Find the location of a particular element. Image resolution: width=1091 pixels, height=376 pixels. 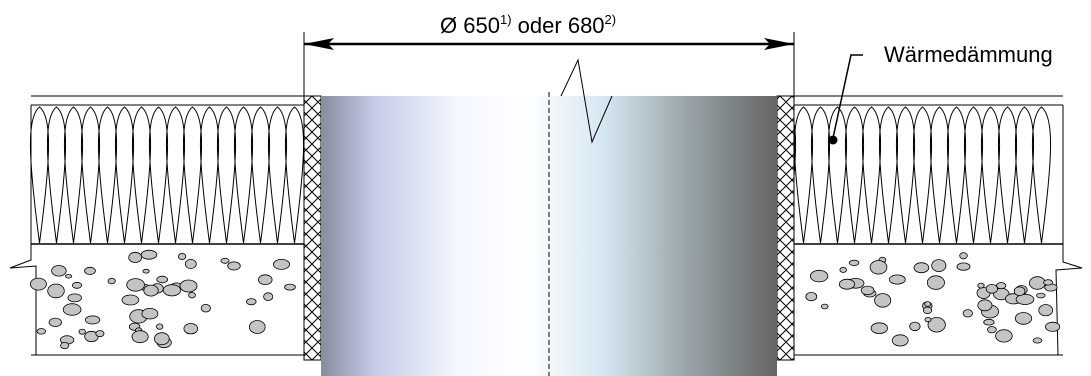

left-insulation-loops is located at coordinates (167, 175).